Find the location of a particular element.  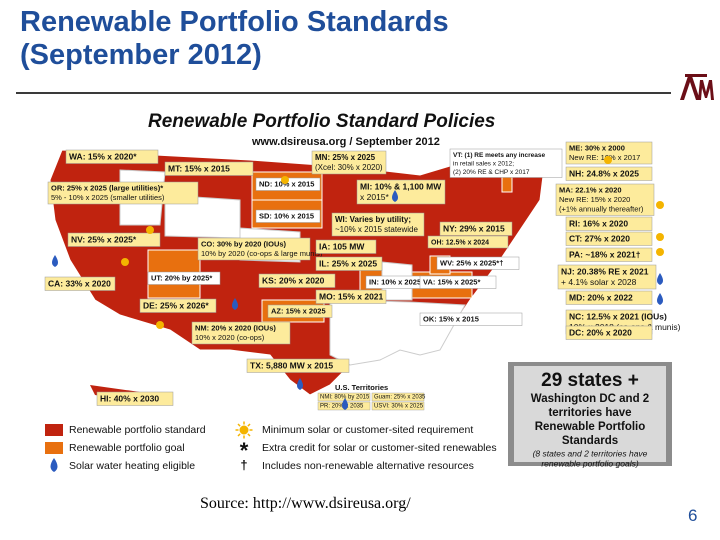

map-subtitle: www.dsireusa.org / September 2012 is located at coordinates (345, 142).